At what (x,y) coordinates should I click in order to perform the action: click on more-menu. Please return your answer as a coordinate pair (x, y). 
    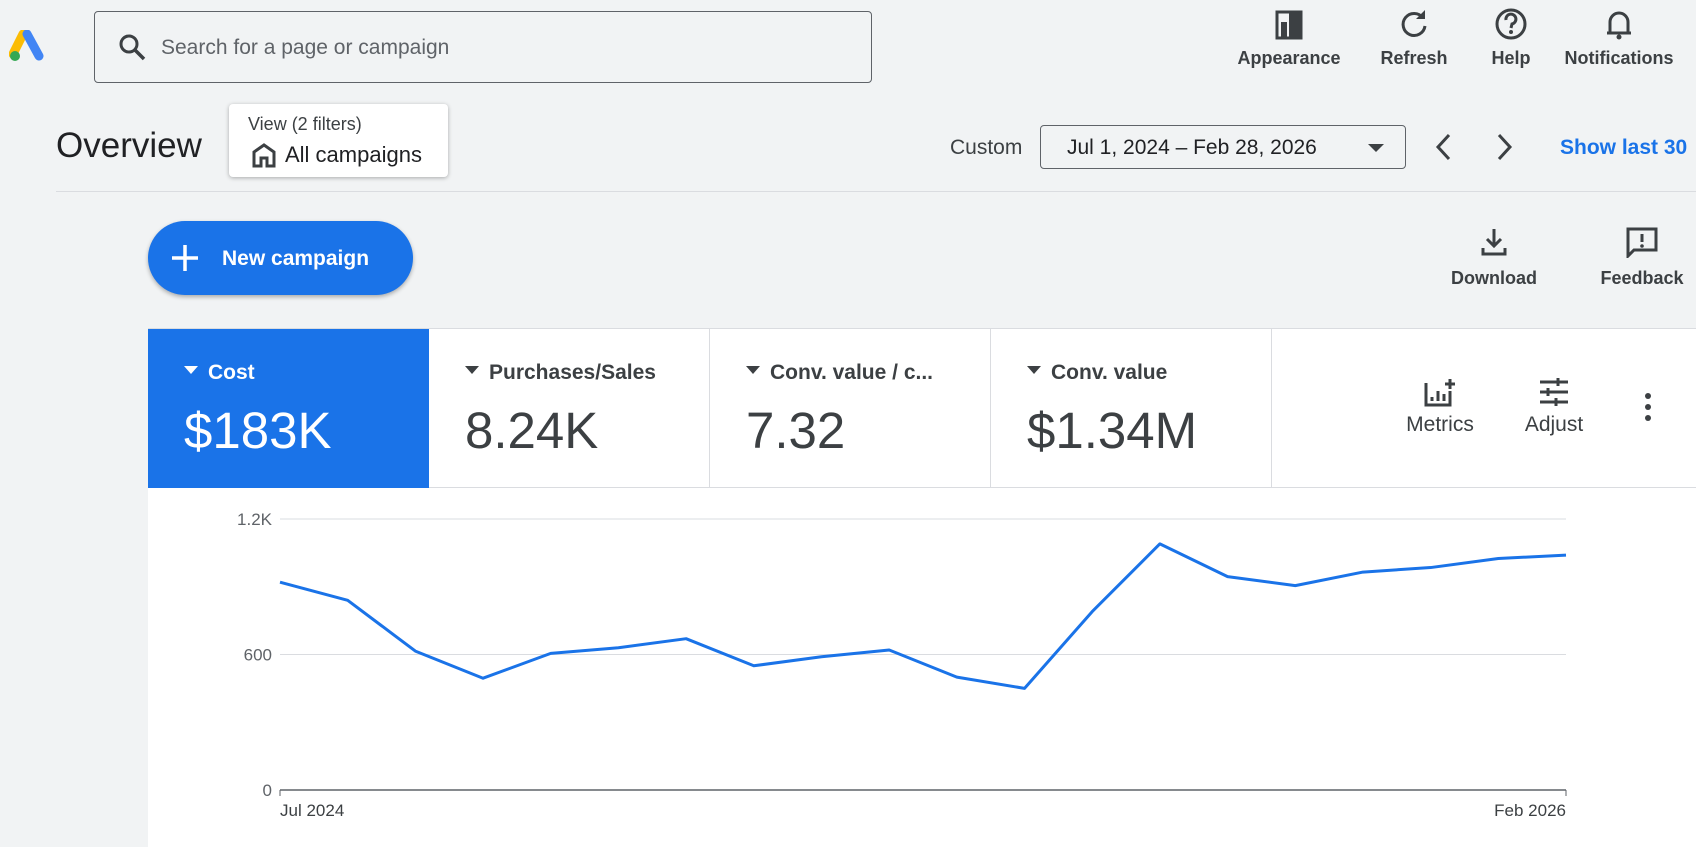
    Looking at the image, I should click on (1648, 407).